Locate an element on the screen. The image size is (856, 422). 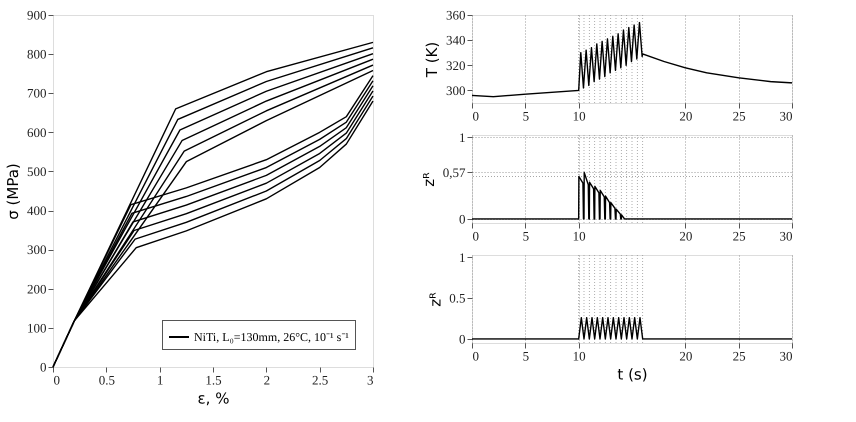
legend-label: NiTi, L₀=130mm, 26°C, 10⁻¹ s⁻¹ is located at coordinates (272, 337).